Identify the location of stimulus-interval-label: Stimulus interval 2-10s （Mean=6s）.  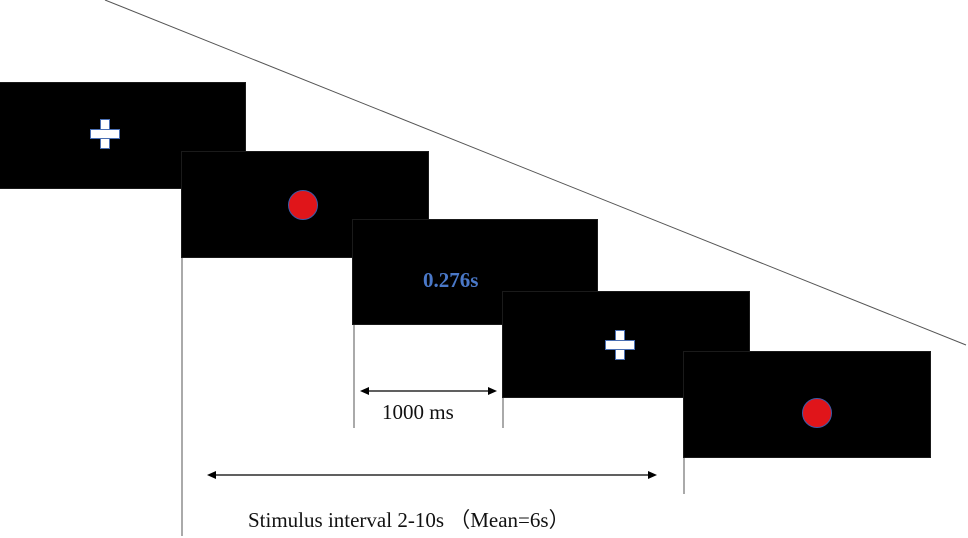
(409, 520).